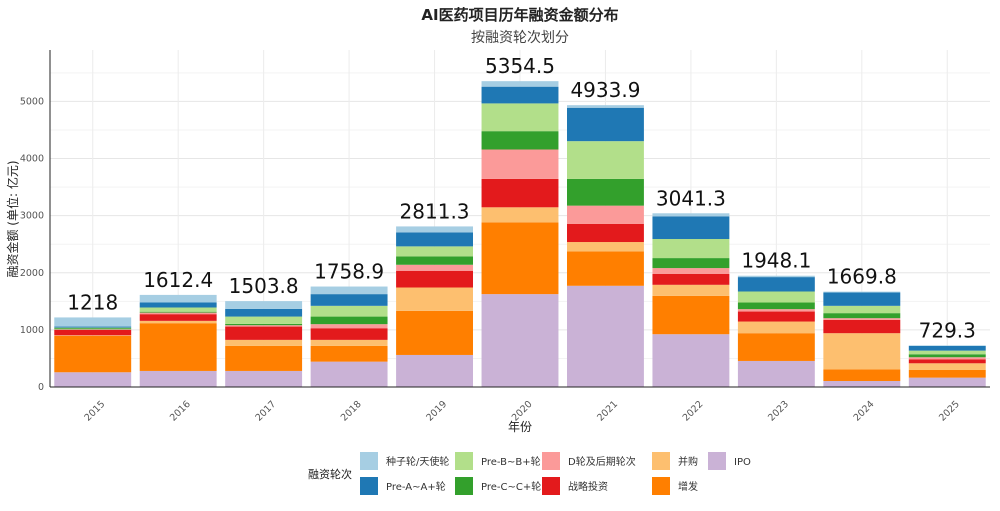 This screenshot has width=1000, height=511. I want to click on legend-label: 增发, so click(688, 486).